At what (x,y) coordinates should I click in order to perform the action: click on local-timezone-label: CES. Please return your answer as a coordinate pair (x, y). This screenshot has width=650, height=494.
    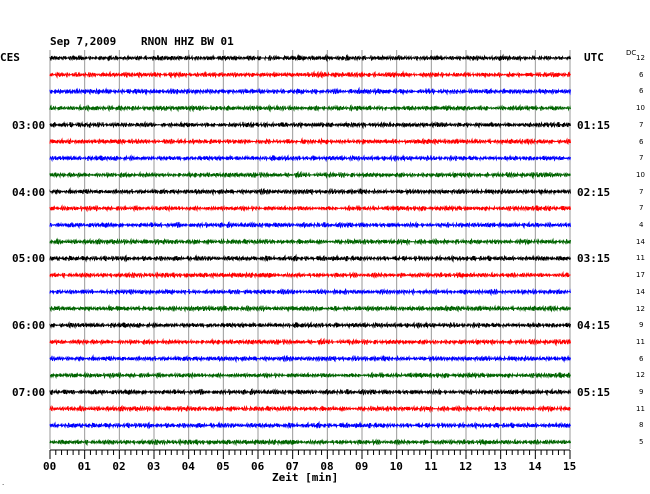
    Looking at the image, I should click on (10, 57).